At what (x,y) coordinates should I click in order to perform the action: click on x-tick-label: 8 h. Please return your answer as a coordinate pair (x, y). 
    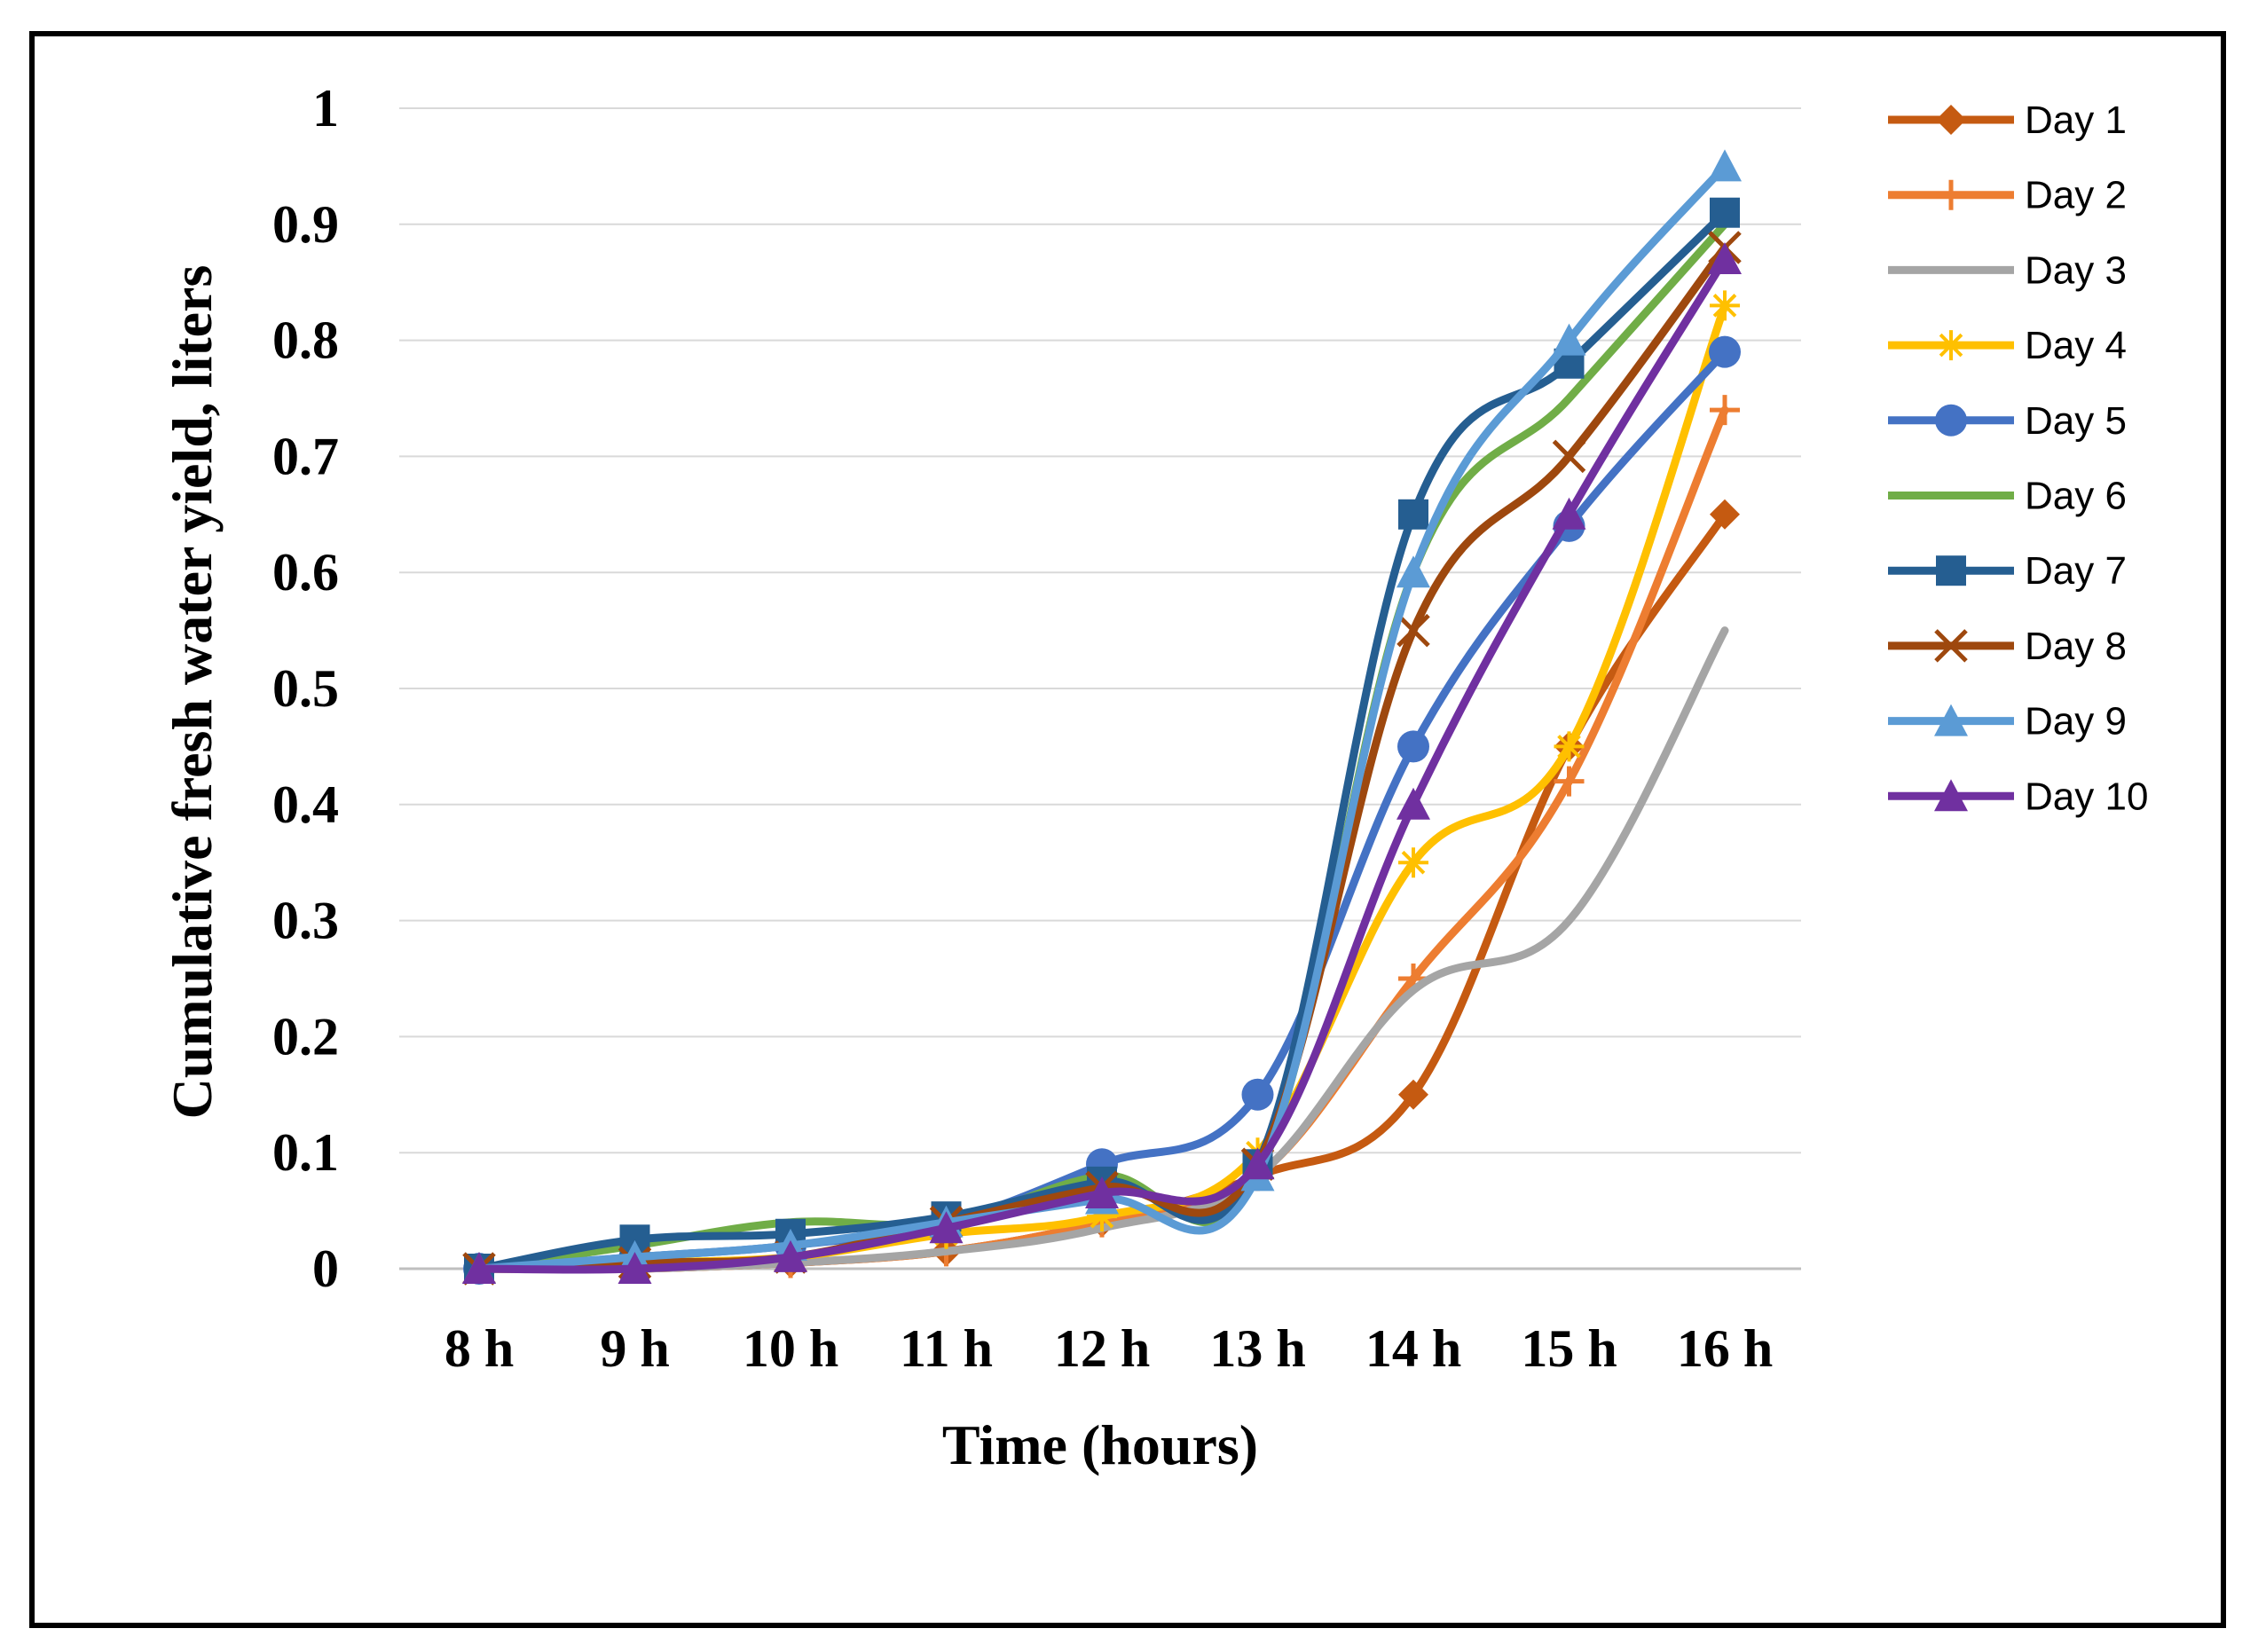
    Looking at the image, I should click on (479, 1348).